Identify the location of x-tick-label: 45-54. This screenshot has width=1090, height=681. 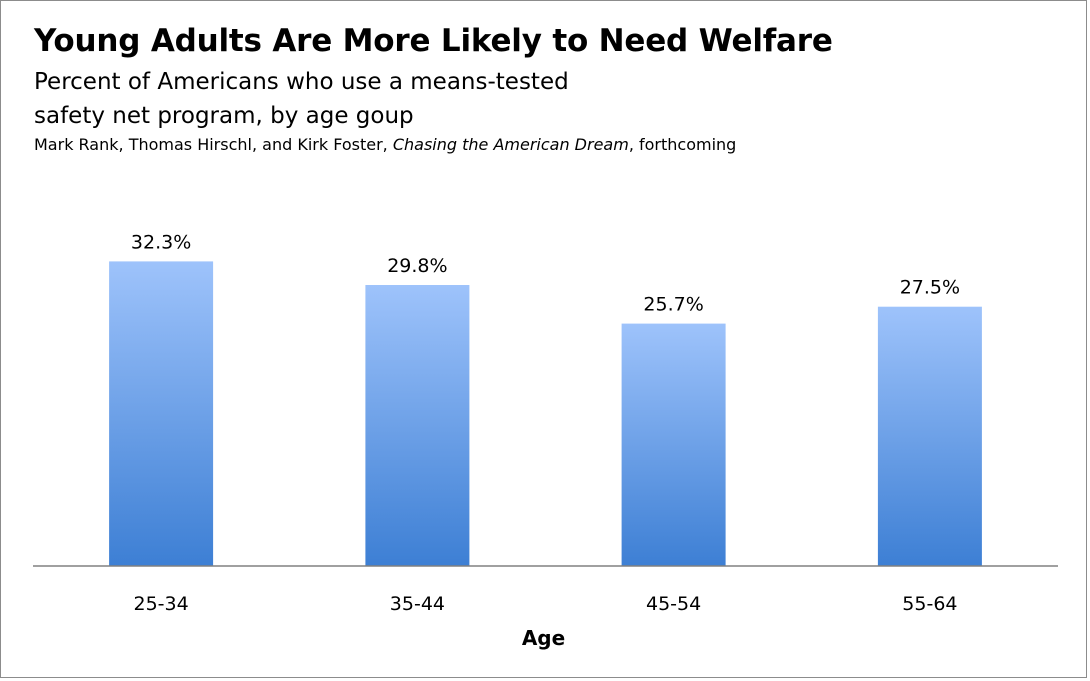
(673, 604).